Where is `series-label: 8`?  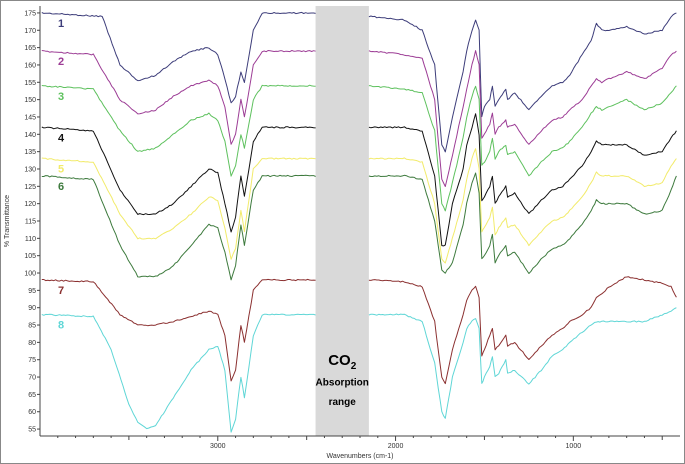 series-label: 8 is located at coordinates (61, 326).